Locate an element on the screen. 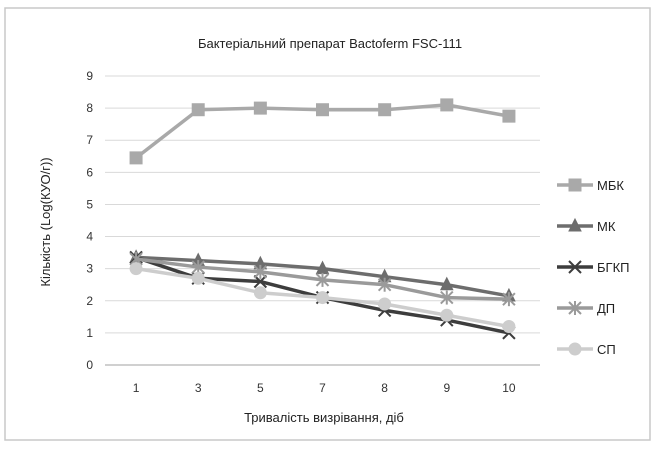 This screenshot has height=452, width=656. legend-item: СП is located at coordinates (586, 349).